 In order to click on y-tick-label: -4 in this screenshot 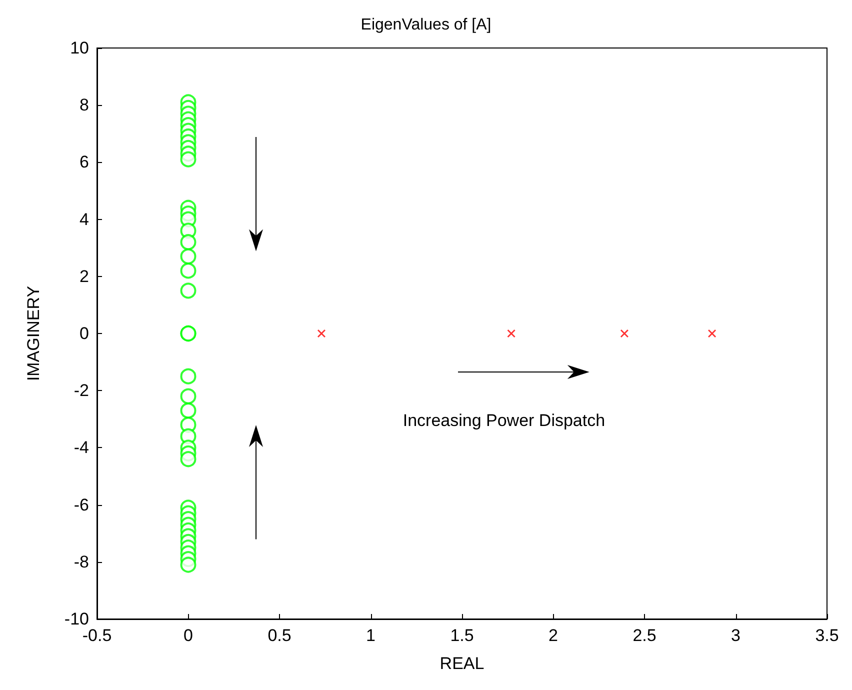, I will do `click(81, 448)`.